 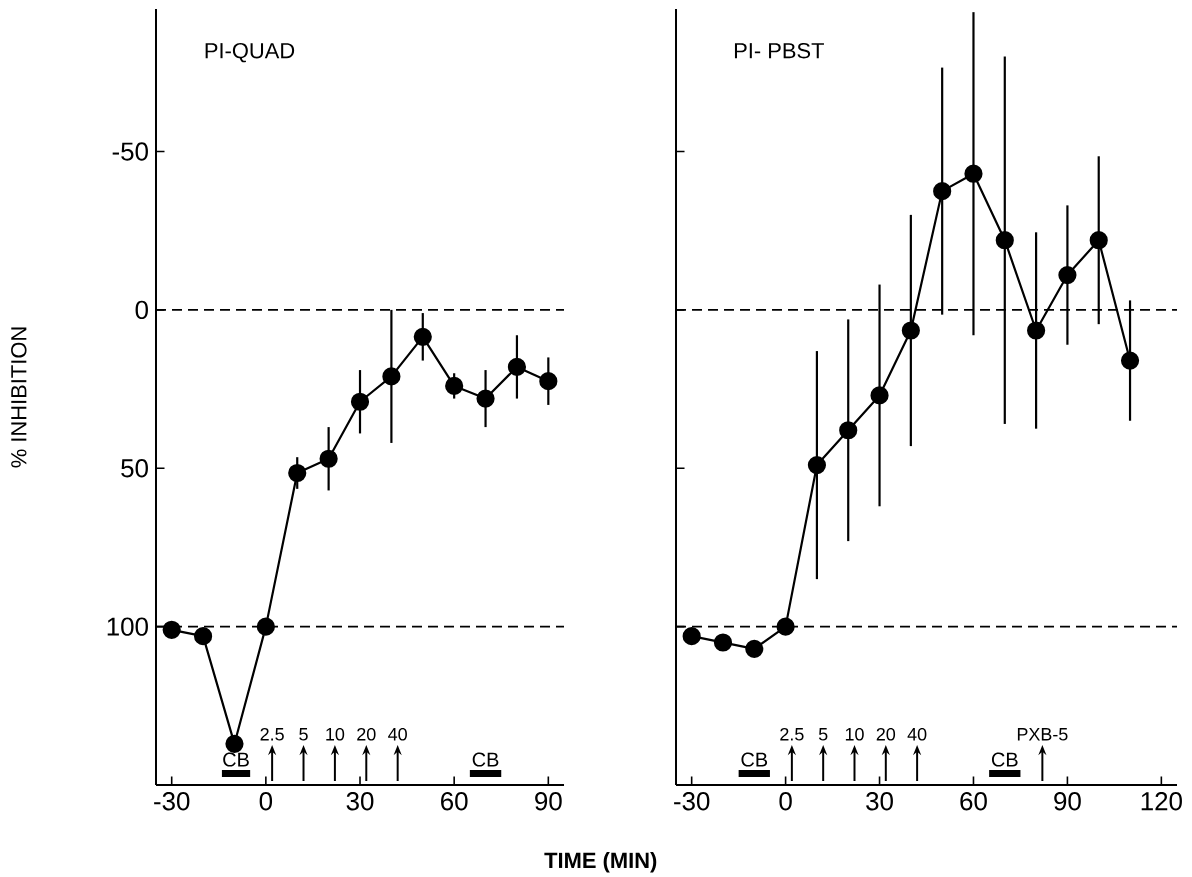 I want to click on y-tick-label: -50, so click(x=130, y=151).